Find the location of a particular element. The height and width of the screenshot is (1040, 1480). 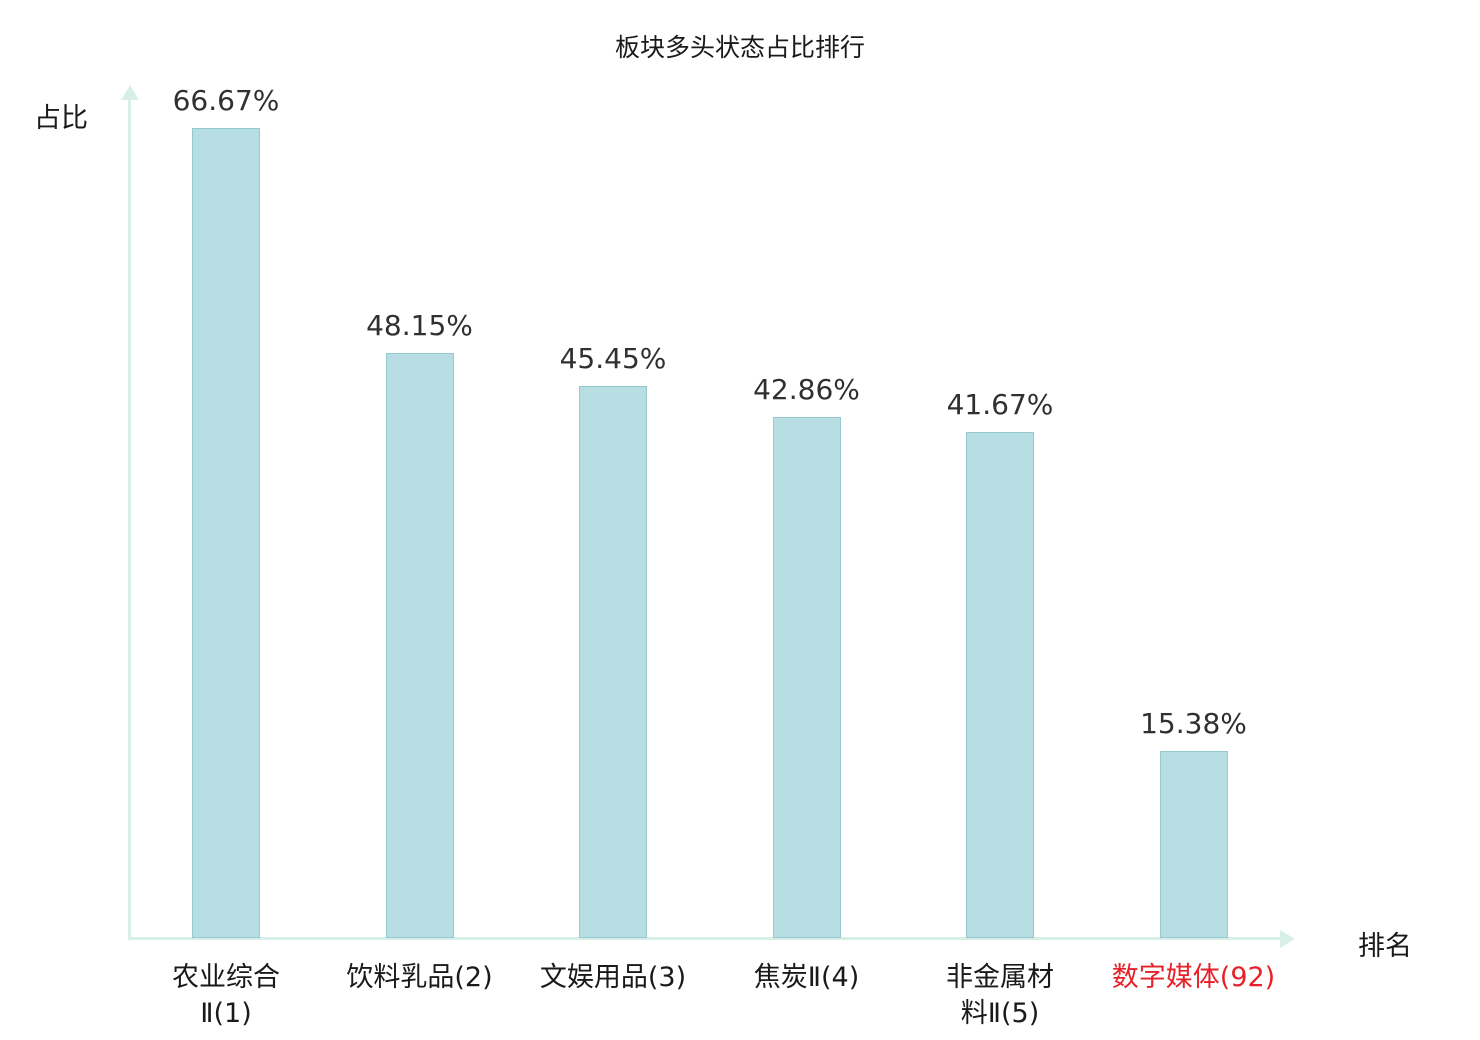

y-axis-arrow-icon is located at coordinates (130, 92).